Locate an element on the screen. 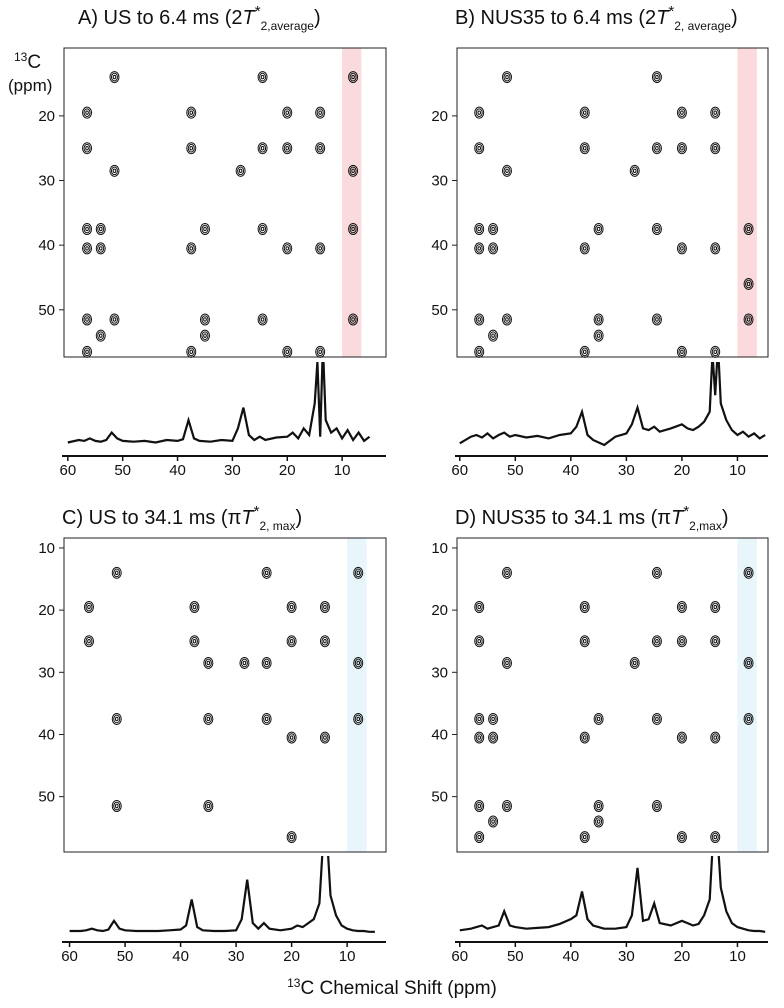  y-tick-label: 30 is located at coordinates (46, 672).